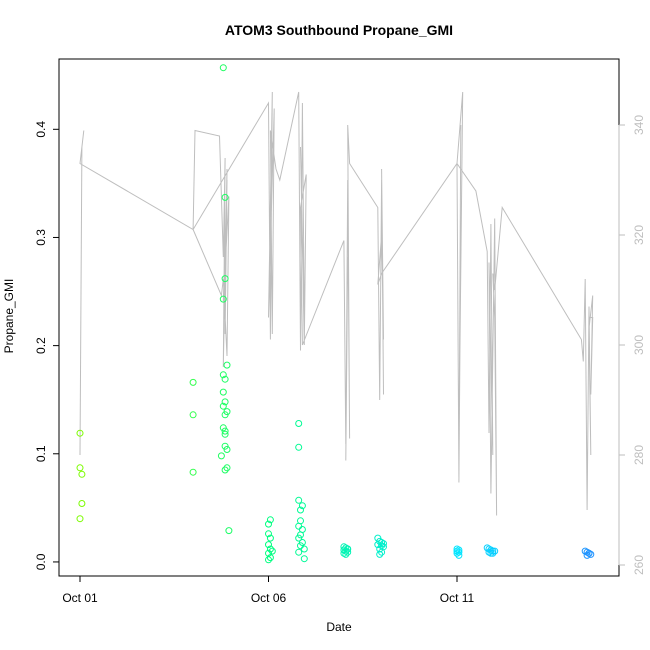 The width and height of the screenshot is (650, 650). Describe the element at coordinates (41, 237) in the screenshot. I see `y-tick-label: 0.3` at that location.